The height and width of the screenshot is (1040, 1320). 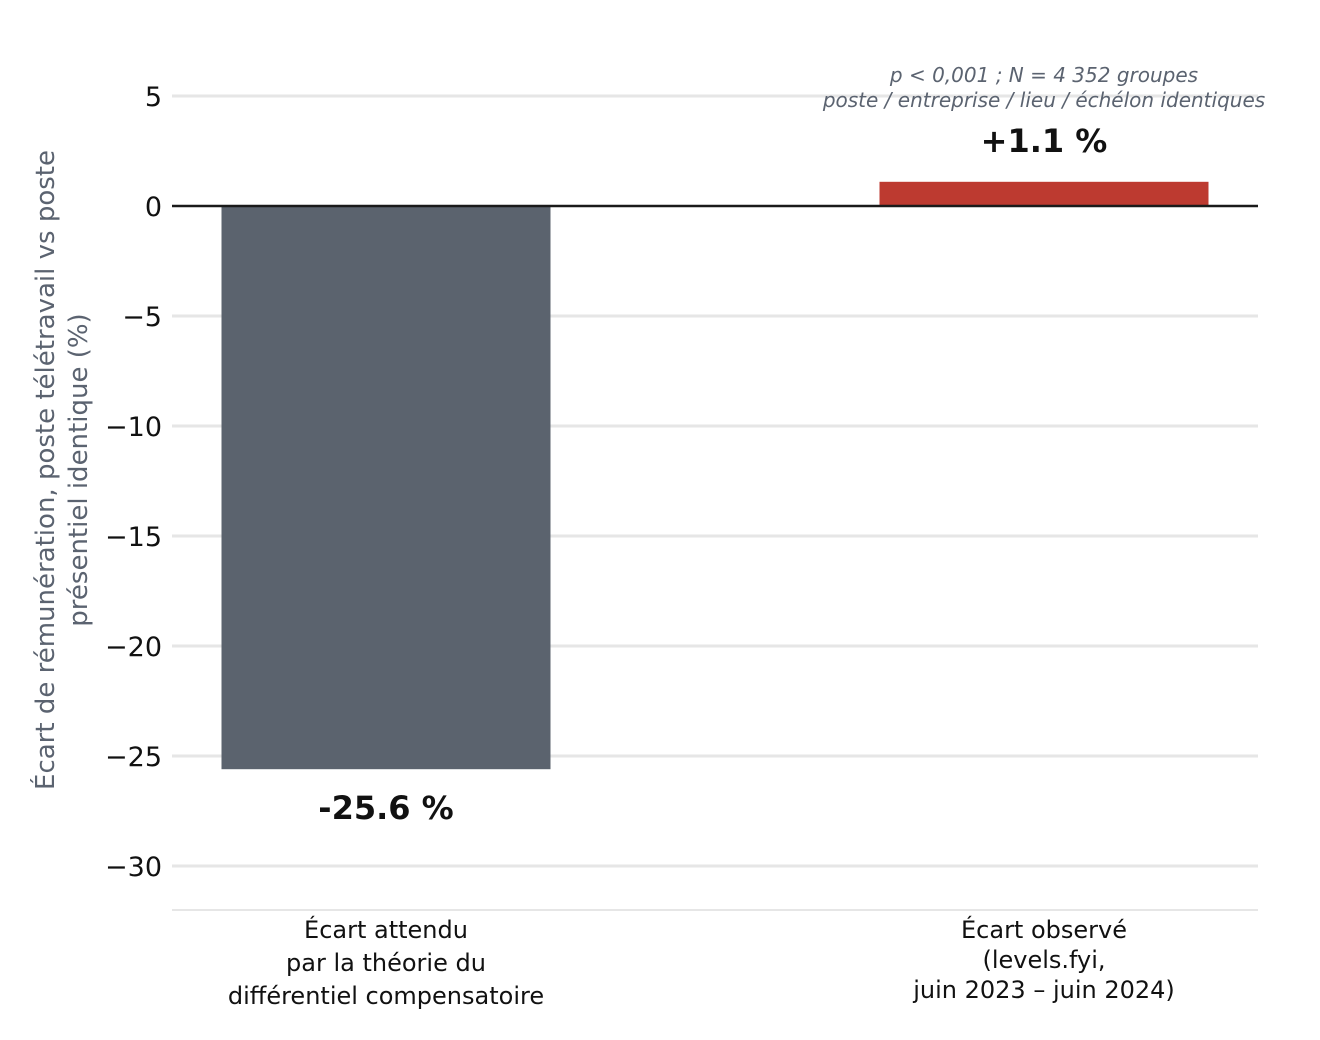 I want to click on x-category-label: (levels.fyi,, so click(x=1043, y=960).